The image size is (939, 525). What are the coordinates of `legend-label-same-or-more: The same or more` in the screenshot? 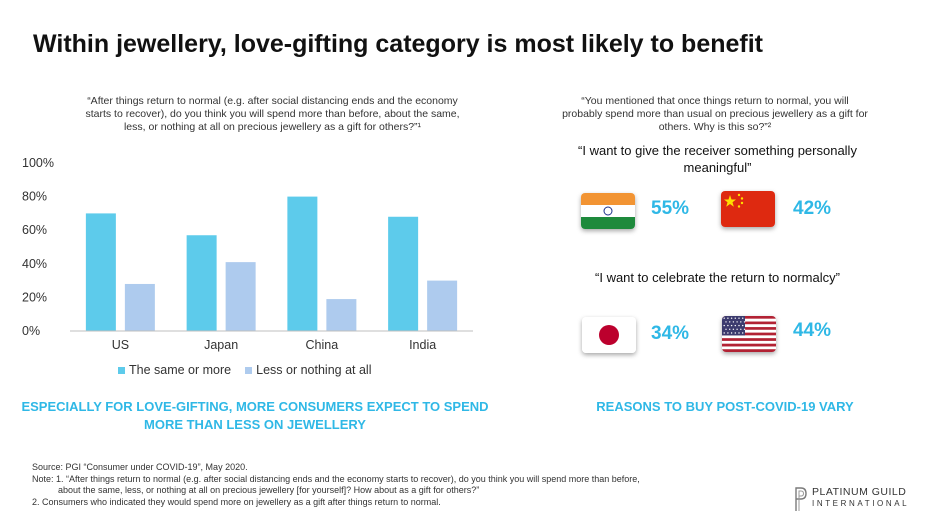 It's located at (180, 370).